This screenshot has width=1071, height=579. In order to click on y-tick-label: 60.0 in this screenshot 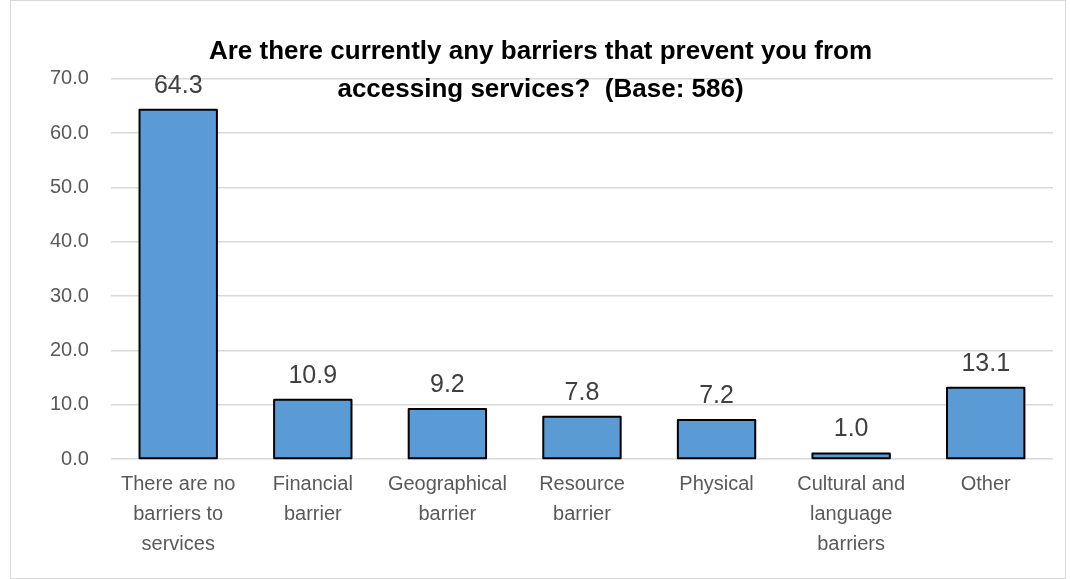, I will do `click(69, 131)`.